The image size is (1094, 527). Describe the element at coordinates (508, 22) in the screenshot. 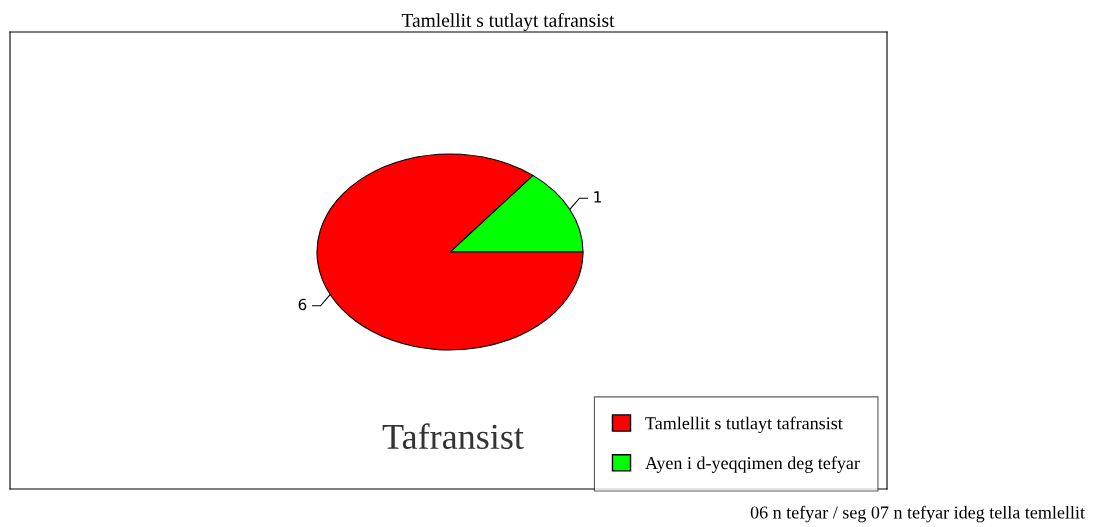

I see `chart-title: Tamlellit s tutlayt tafransist` at that location.